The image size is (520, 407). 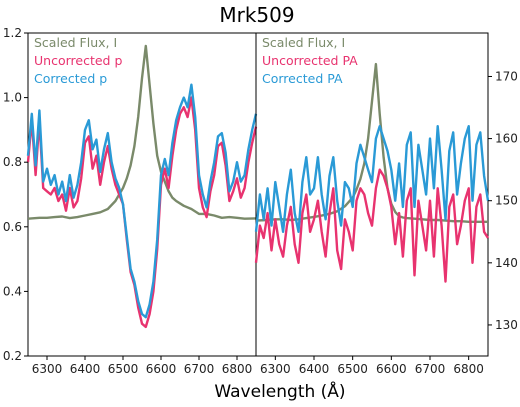 I want to click on left-x-tick-label: 6400, so click(x=85, y=369).